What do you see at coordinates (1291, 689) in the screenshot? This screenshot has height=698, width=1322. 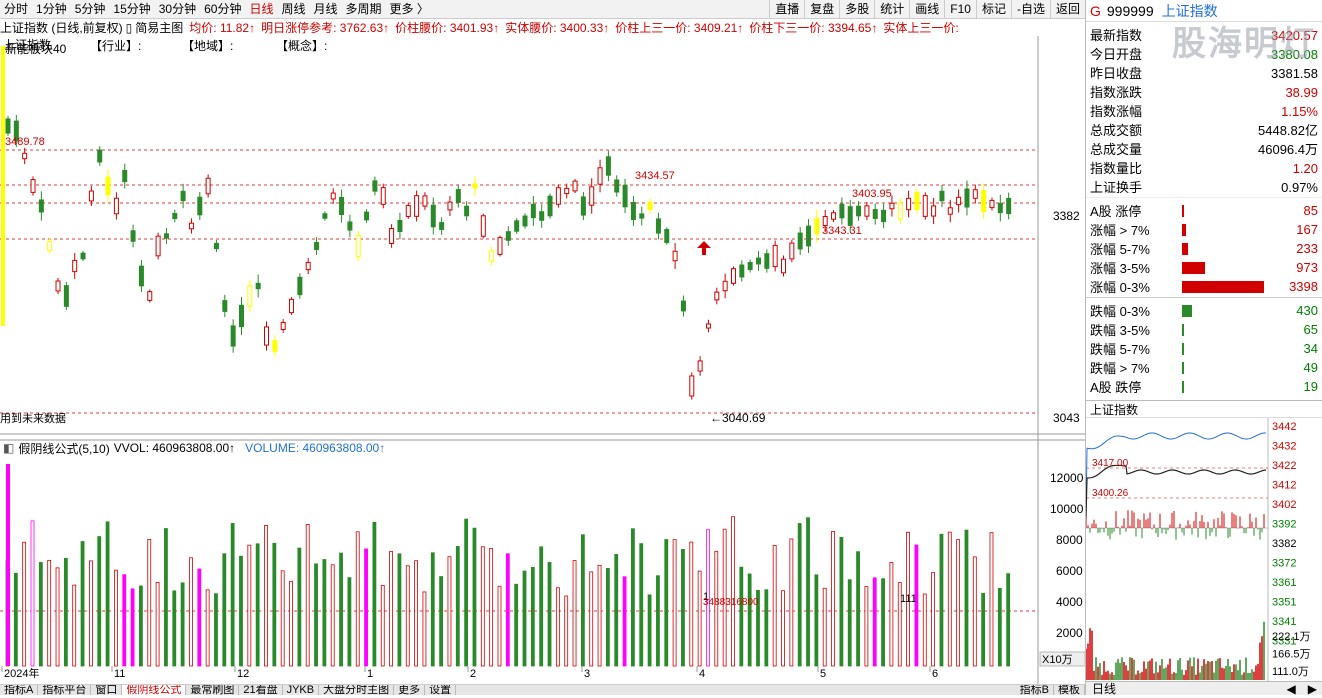 I see `prev-icon: ◀` at bounding box center [1291, 689].